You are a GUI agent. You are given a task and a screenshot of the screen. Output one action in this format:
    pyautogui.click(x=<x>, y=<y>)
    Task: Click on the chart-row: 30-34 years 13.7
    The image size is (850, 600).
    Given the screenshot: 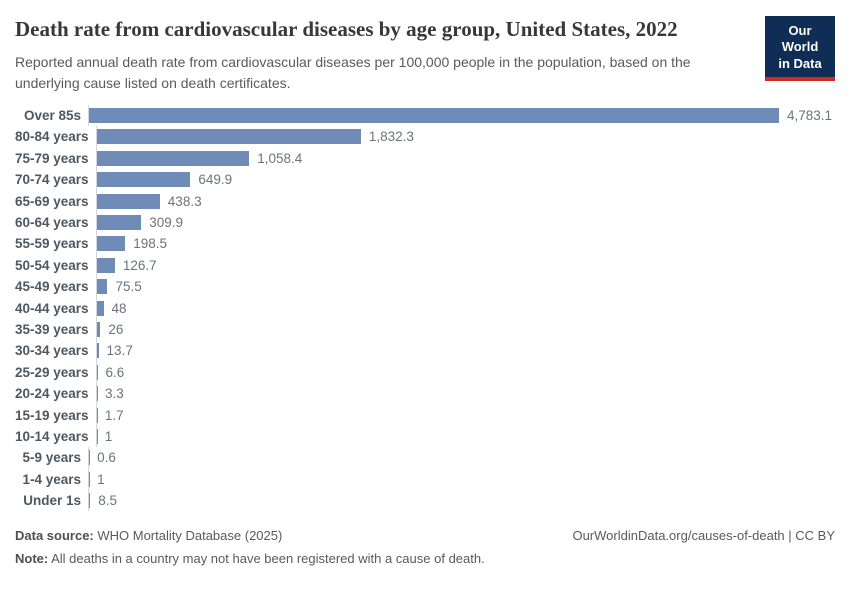 What is the action you would take?
    pyautogui.click(x=425, y=351)
    